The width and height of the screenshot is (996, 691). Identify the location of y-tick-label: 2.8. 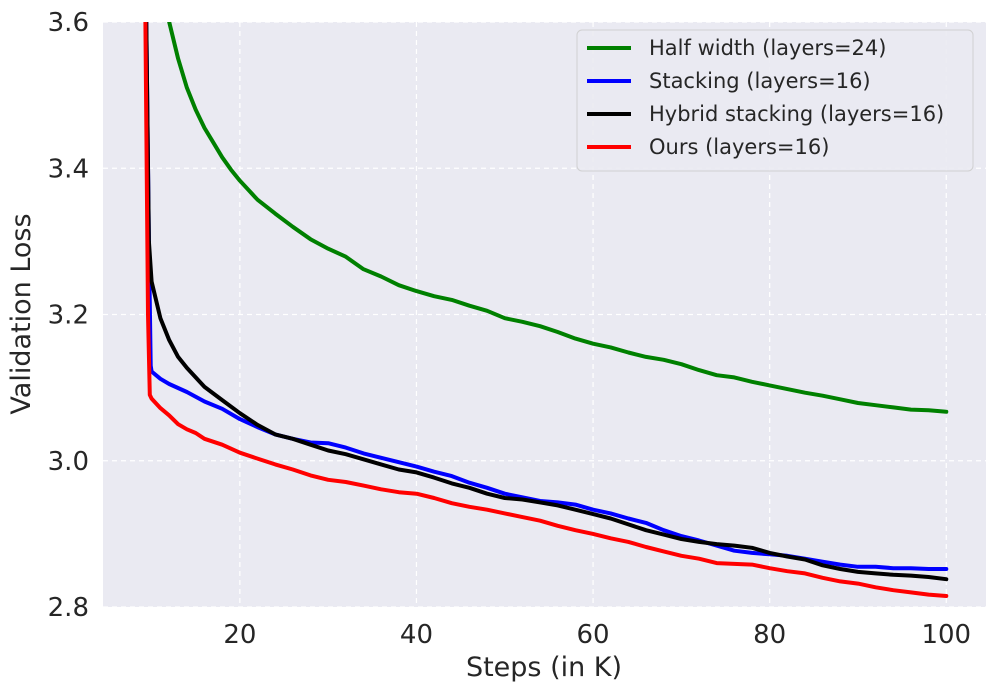
(68, 608).